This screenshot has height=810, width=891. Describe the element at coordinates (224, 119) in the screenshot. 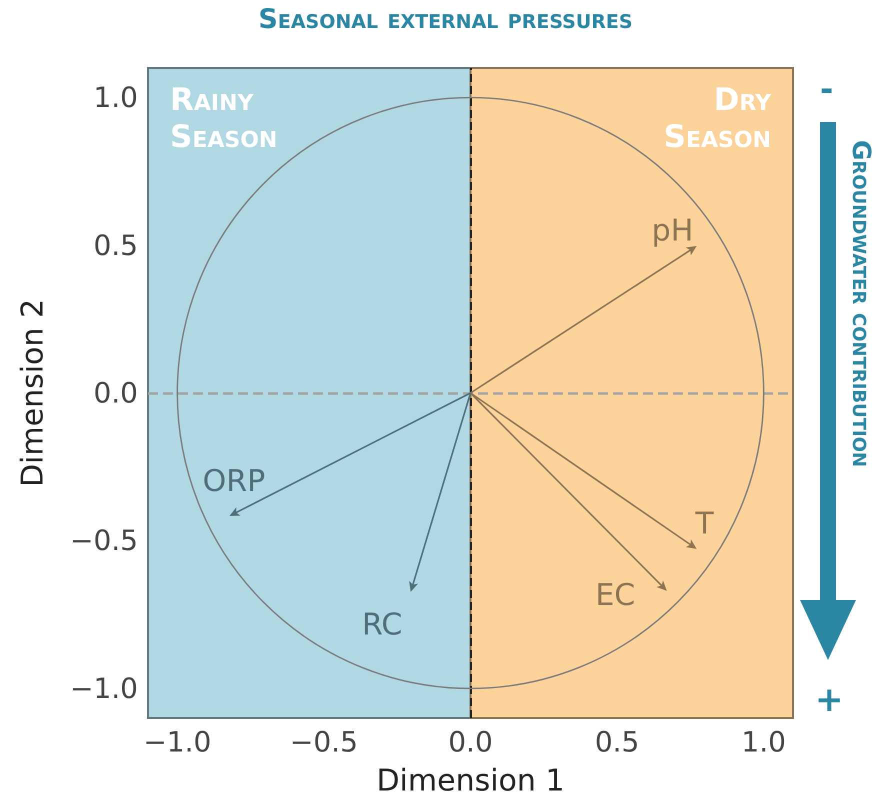

I see `band-label: Rainy Season` at that location.